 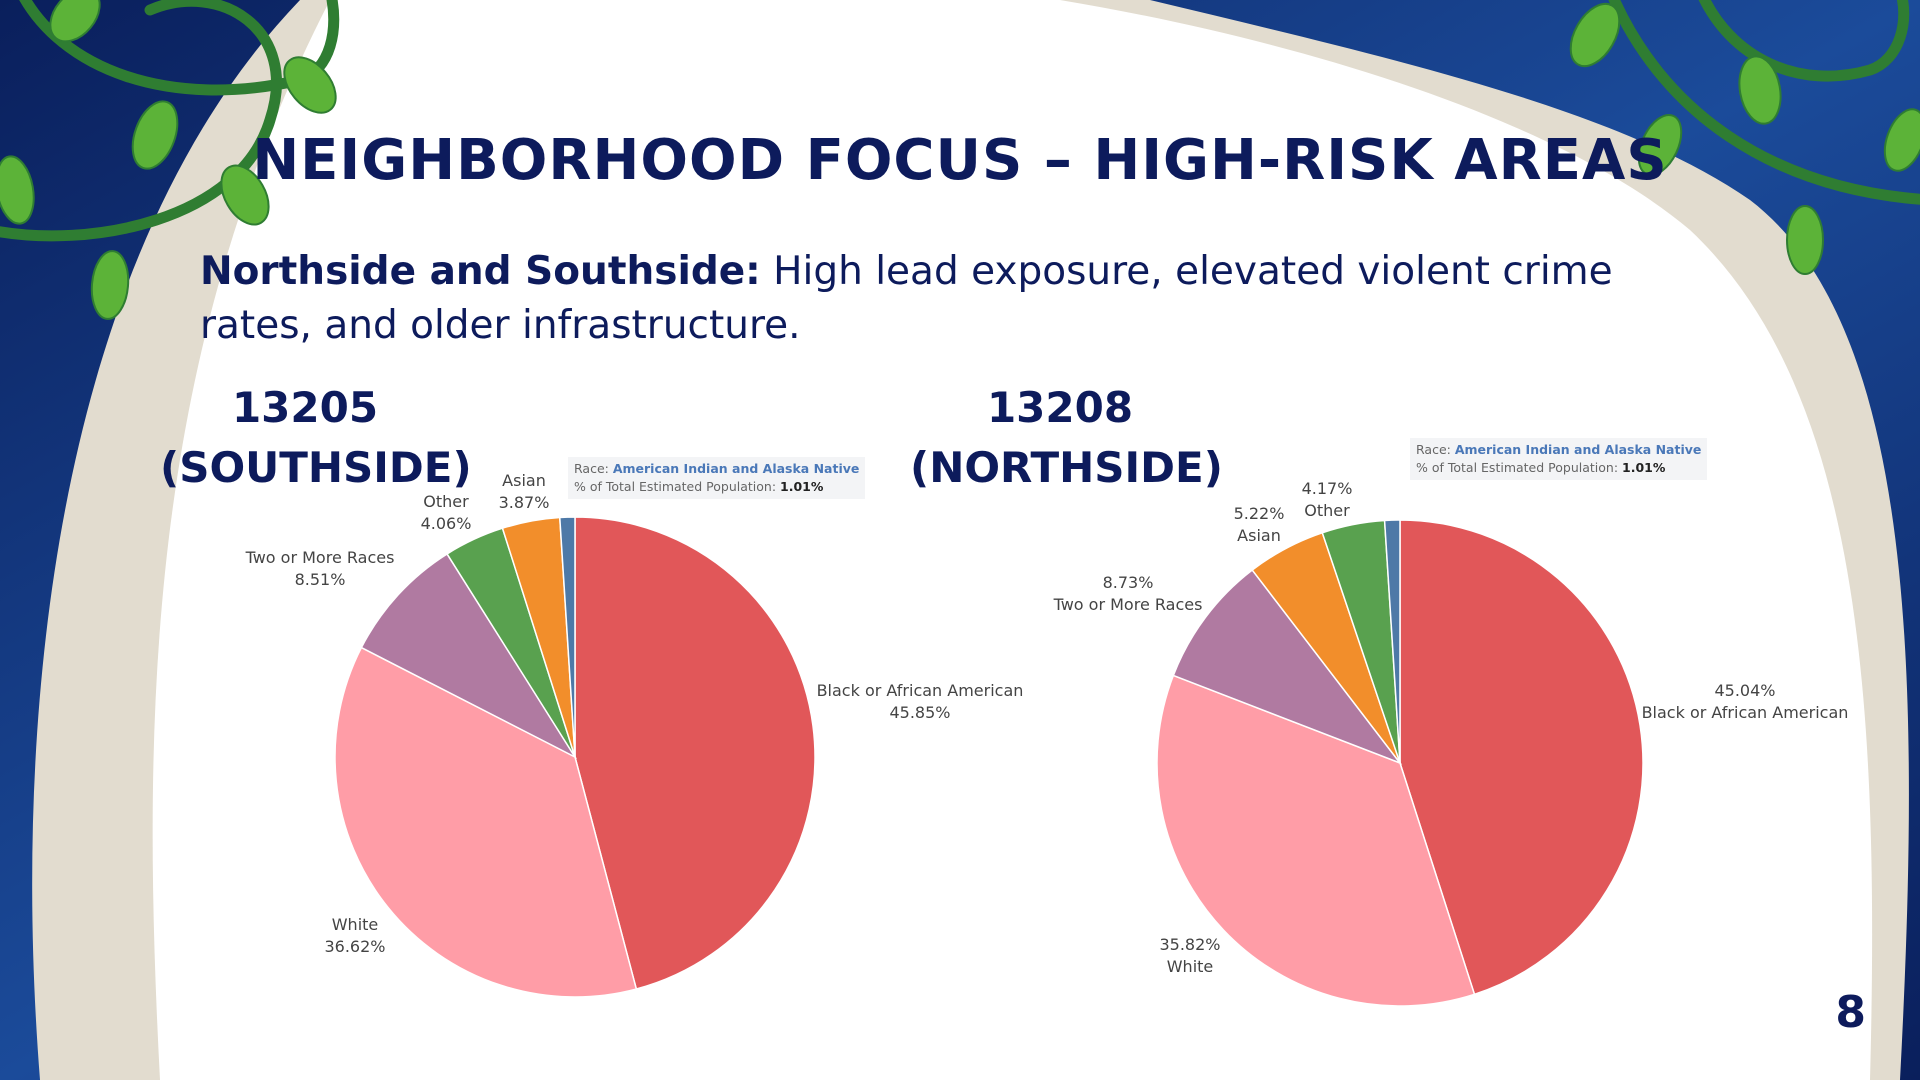 What do you see at coordinates (1066, 467) in the screenshot?
I see `zip-area: (NORTHSIDE)` at bounding box center [1066, 467].